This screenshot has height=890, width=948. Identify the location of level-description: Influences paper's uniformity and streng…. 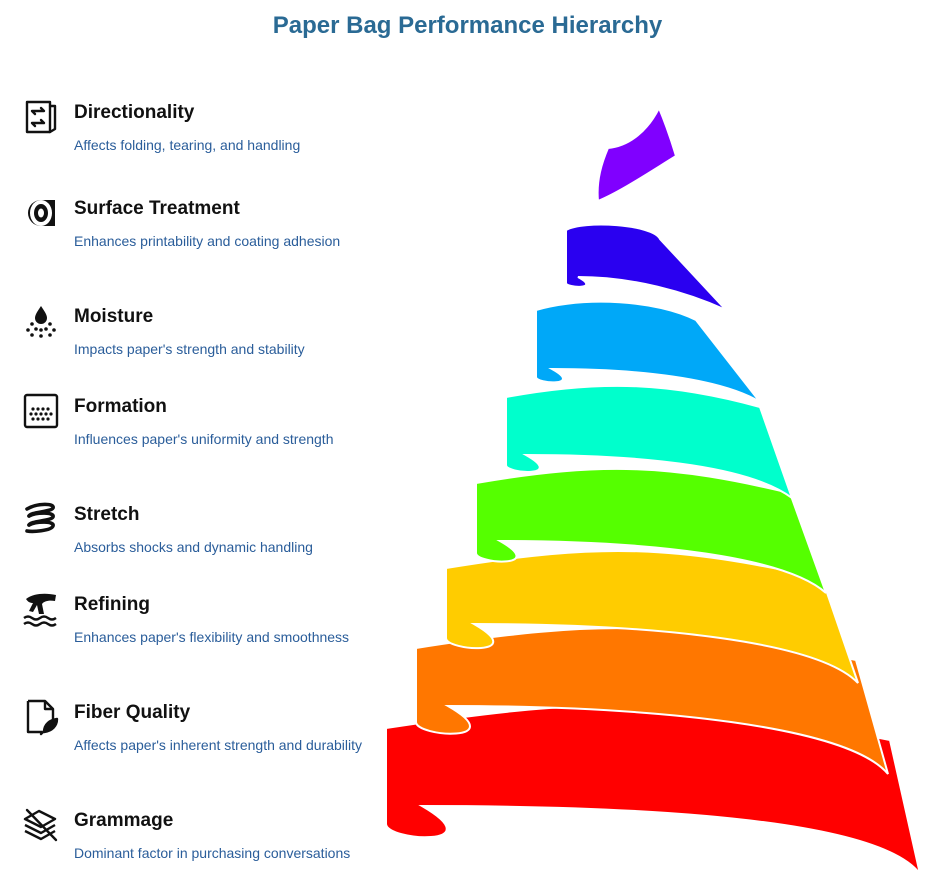
(204, 439).